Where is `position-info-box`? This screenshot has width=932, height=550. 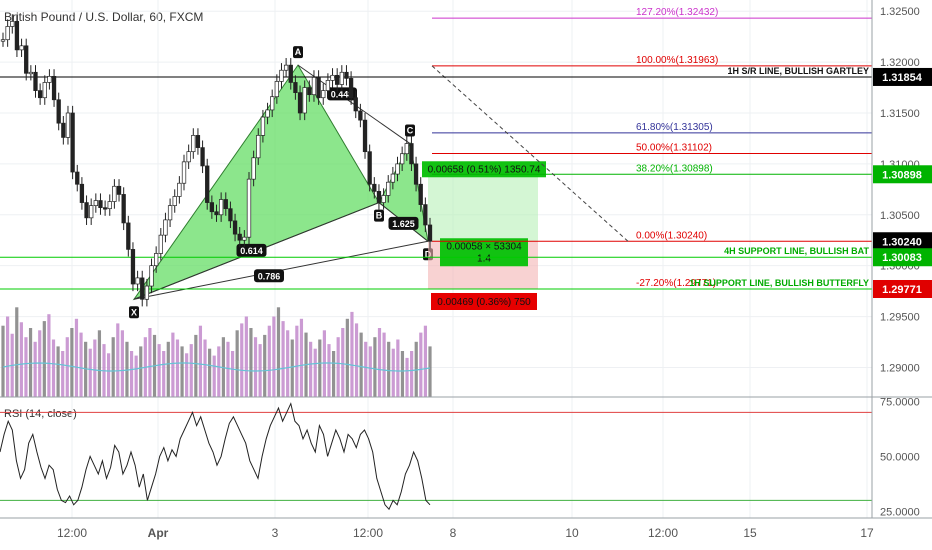
position-info-box is located at coordinates (484, 252).